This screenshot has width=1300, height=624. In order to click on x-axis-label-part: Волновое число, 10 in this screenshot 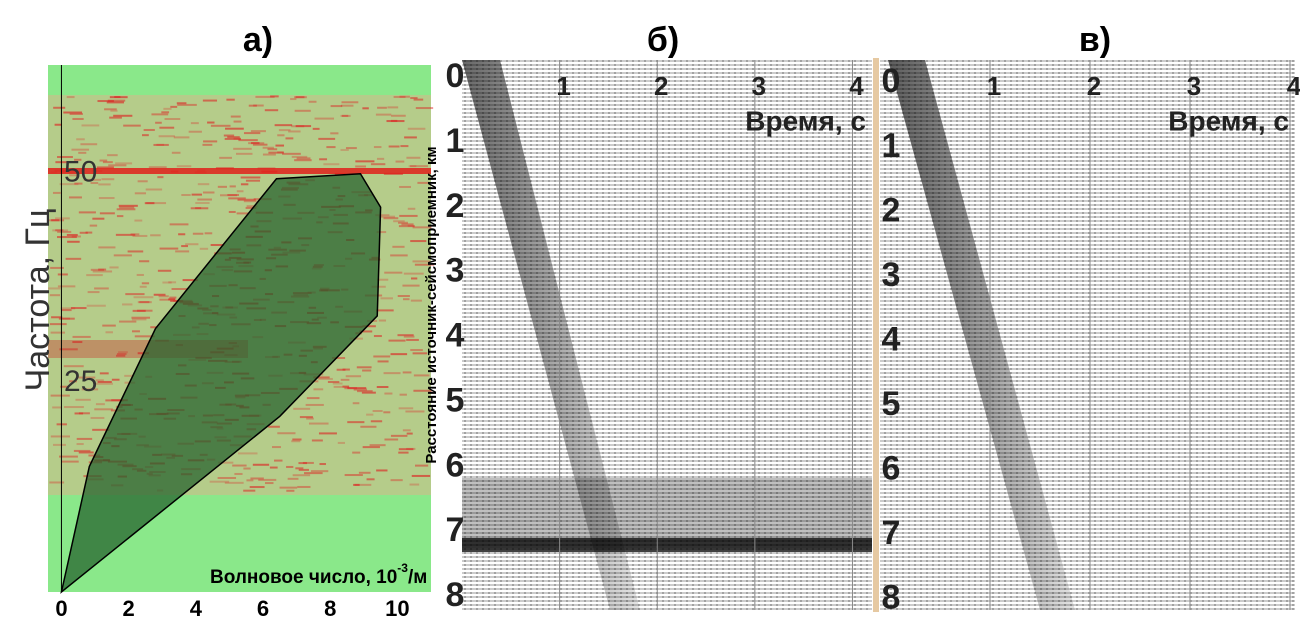, I will do `click(303, 577)`.